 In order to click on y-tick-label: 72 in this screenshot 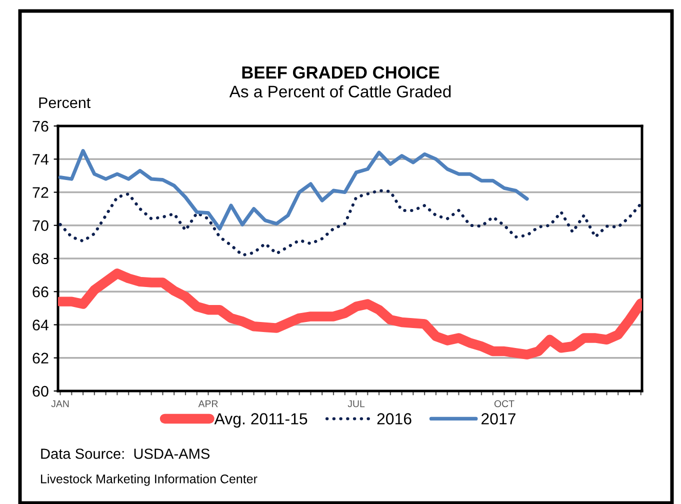, I will do `click(40, 192)`.